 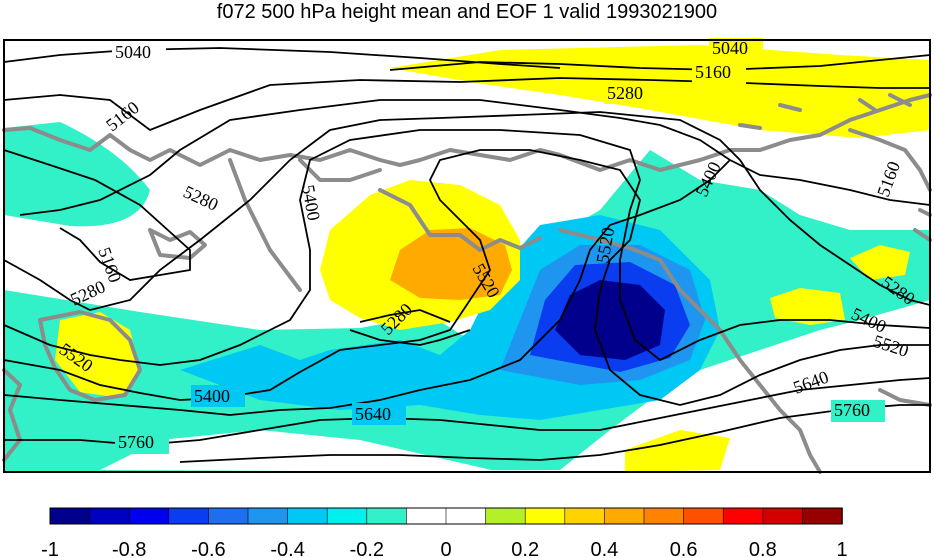 I want to click on colorbar-tick-label: 0.2, so click(x=525, y=548).